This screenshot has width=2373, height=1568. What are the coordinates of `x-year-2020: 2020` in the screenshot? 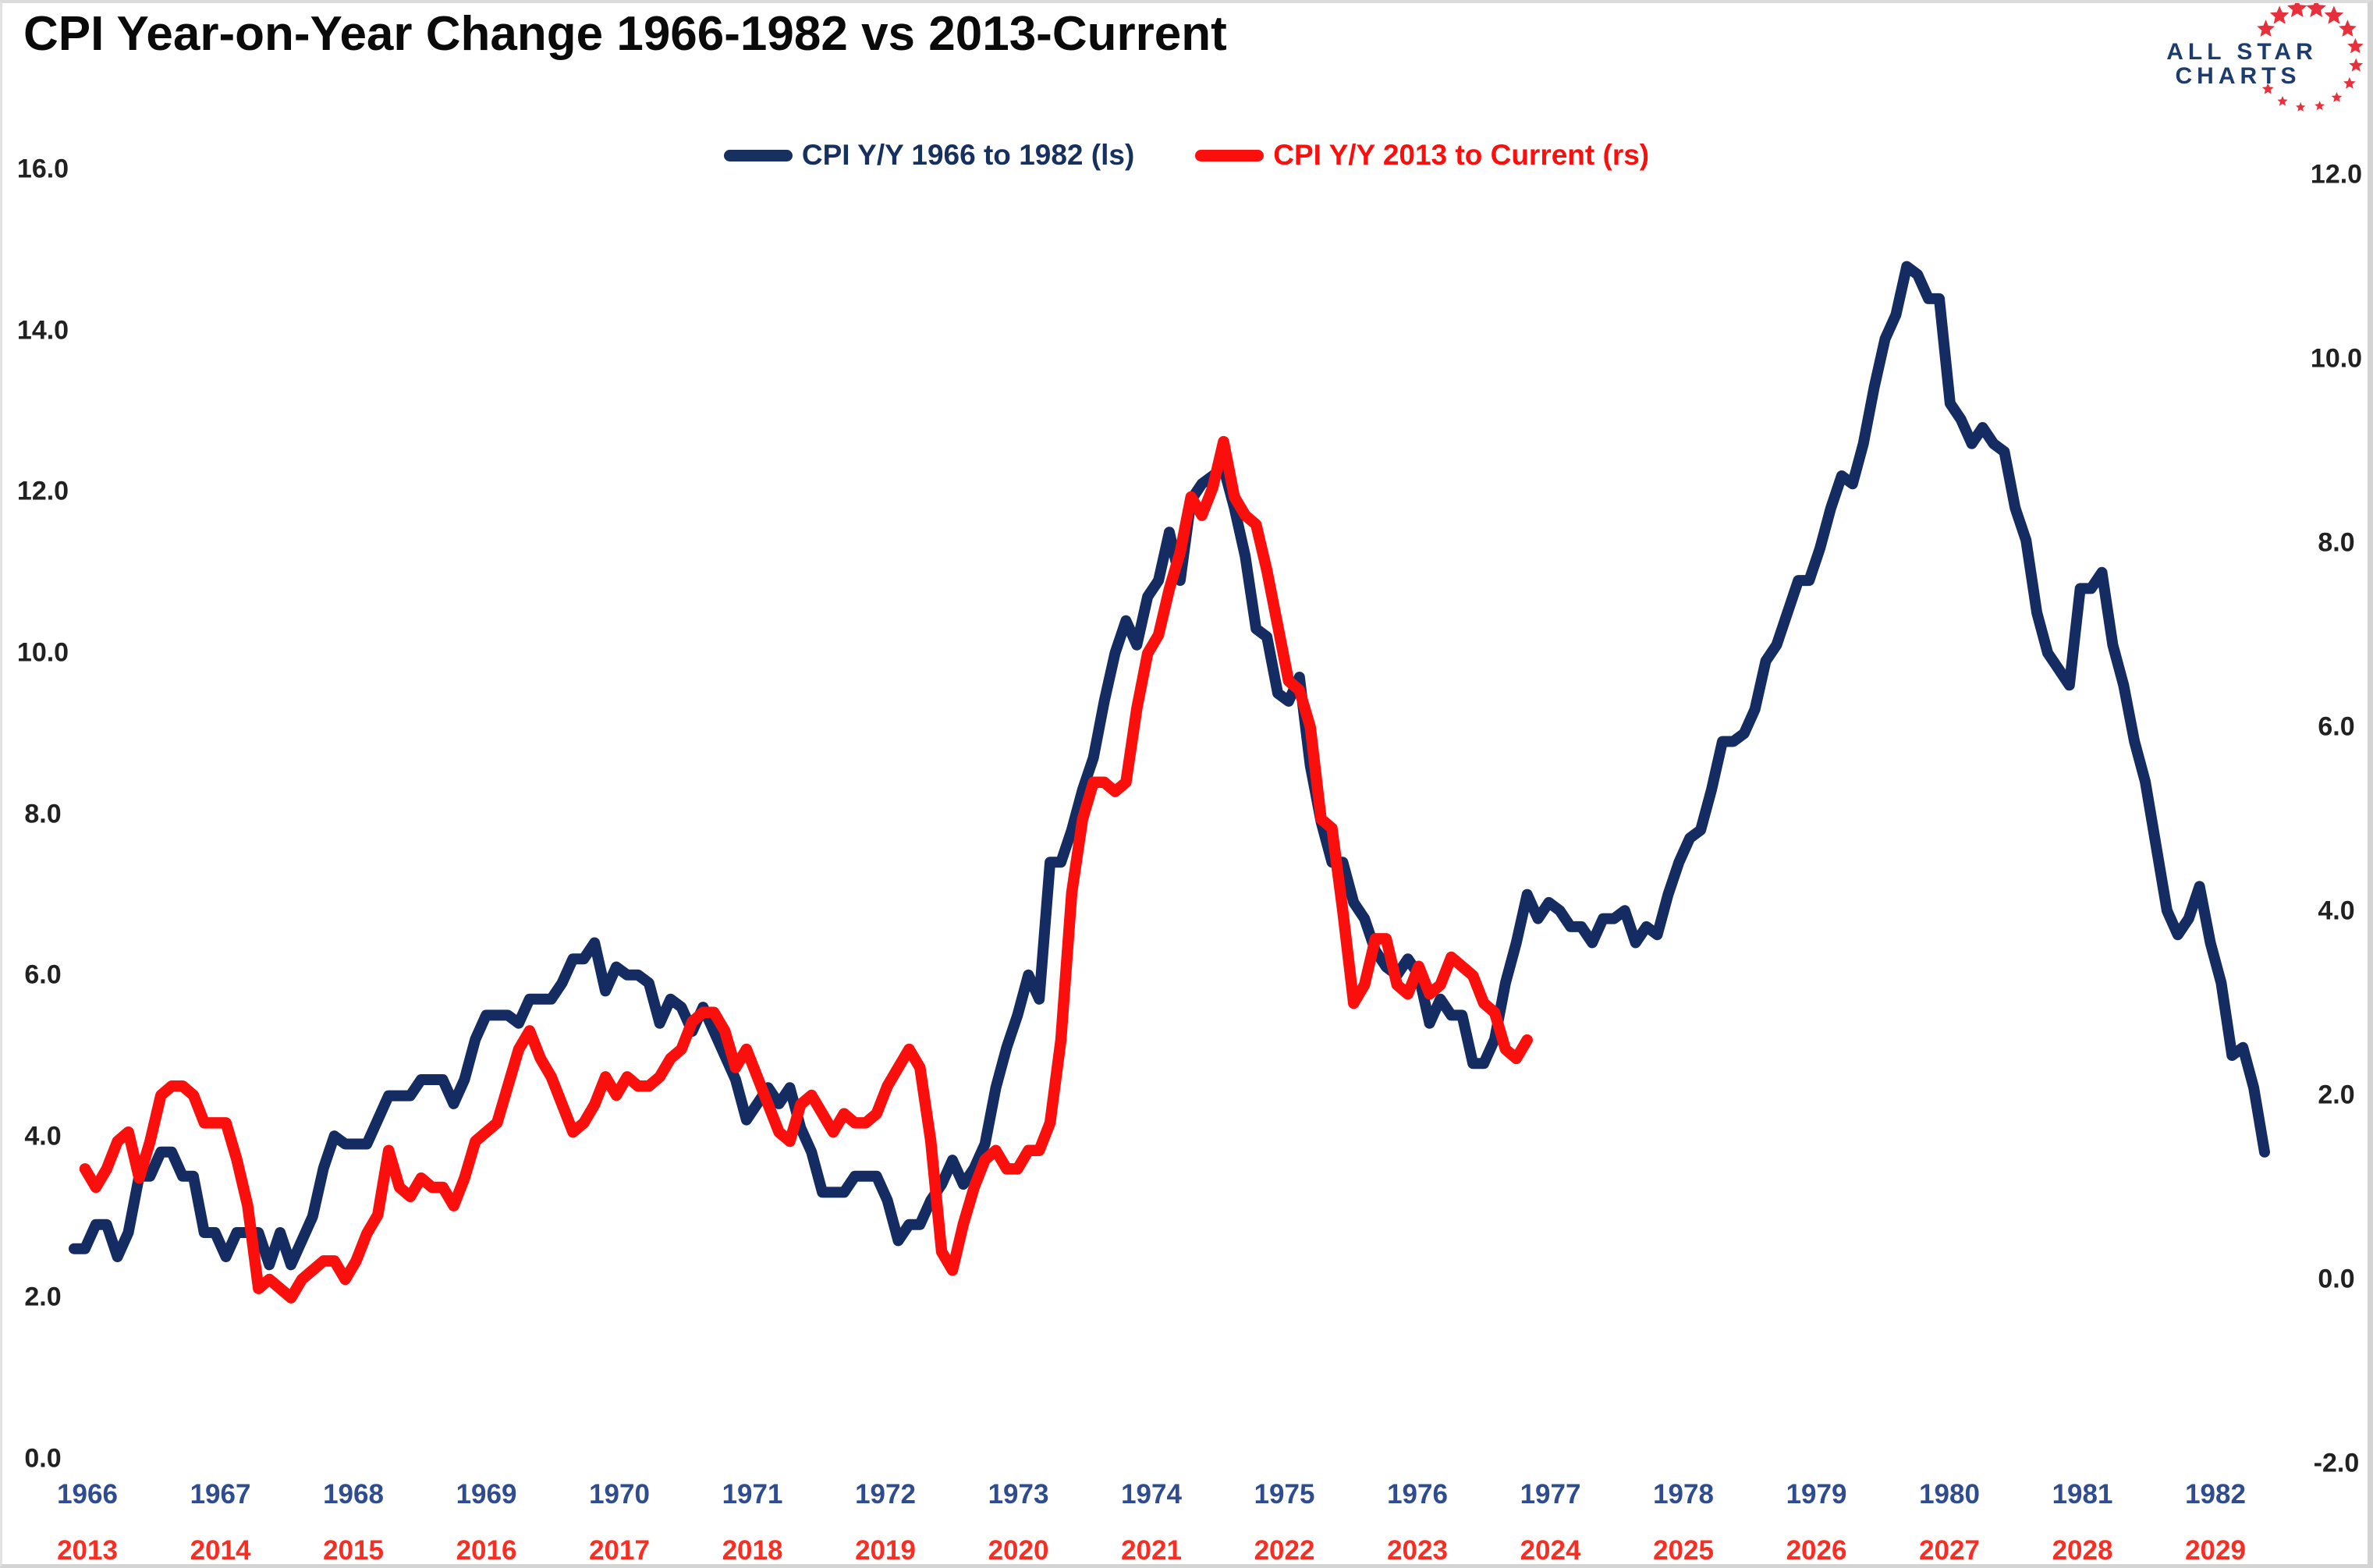 It's located at (1019, 1551).